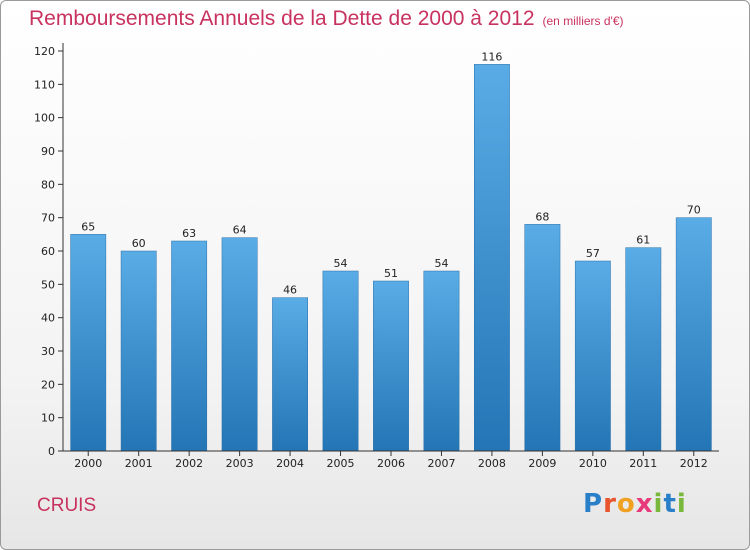 Image resolution: width=750 pixels, height=550 pixels. Describe the element at coordinates (139, 463) in the screenshot. I see `x-tick-label: 2001` at that location.